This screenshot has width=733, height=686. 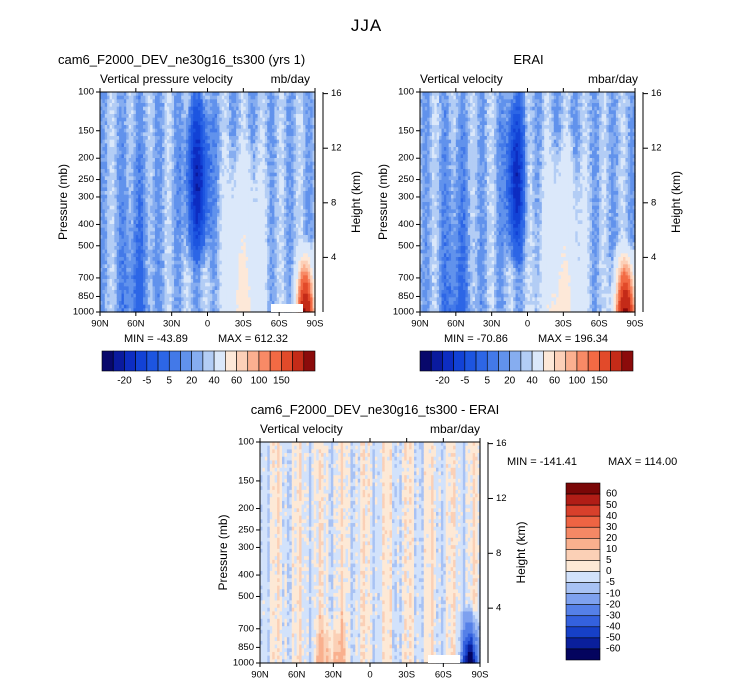 What do you see at coordinates (208, 202) in the screenshot?
I see `panel-1-plot` at bounding box center [208, 202].